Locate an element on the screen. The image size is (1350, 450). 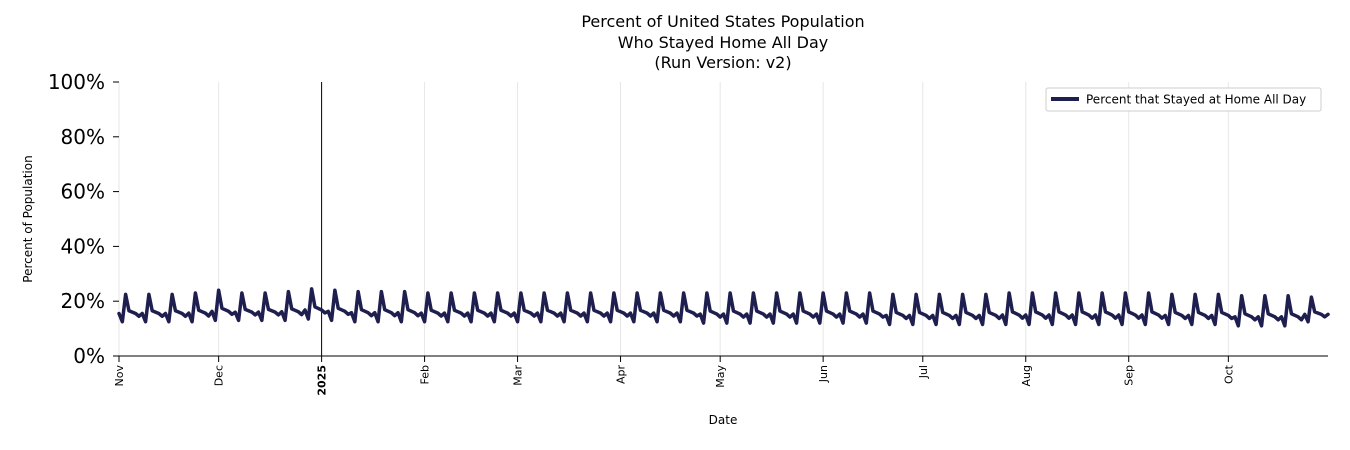
y-tick-label: 20% is located at coordinates (83, 301).